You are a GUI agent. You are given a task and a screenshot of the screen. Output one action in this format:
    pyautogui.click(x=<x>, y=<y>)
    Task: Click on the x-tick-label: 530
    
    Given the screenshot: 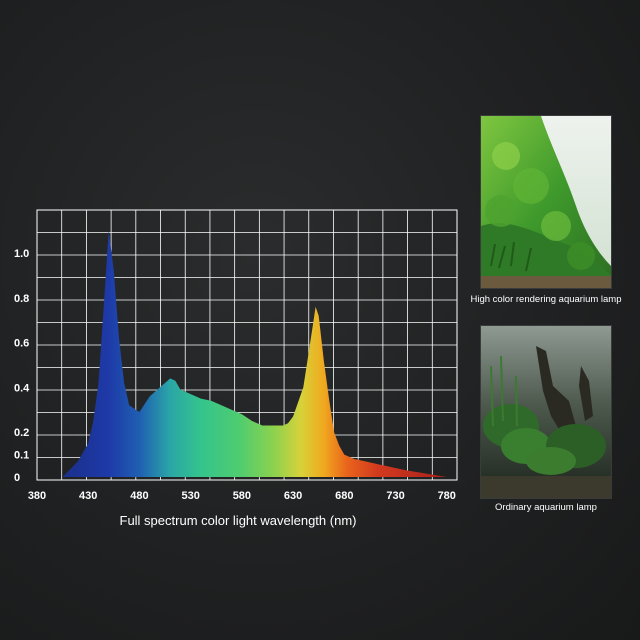 What is the action you would take?
    pyautogui.click(x=190, y=496)
    